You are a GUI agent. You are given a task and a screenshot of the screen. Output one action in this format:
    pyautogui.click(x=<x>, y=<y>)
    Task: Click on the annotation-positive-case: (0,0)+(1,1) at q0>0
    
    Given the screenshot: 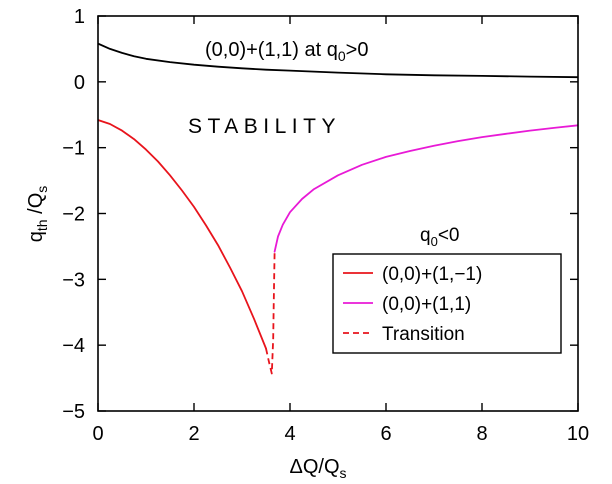 What is the action you would take?
    pyautogui.click(x=286, y=51)
    